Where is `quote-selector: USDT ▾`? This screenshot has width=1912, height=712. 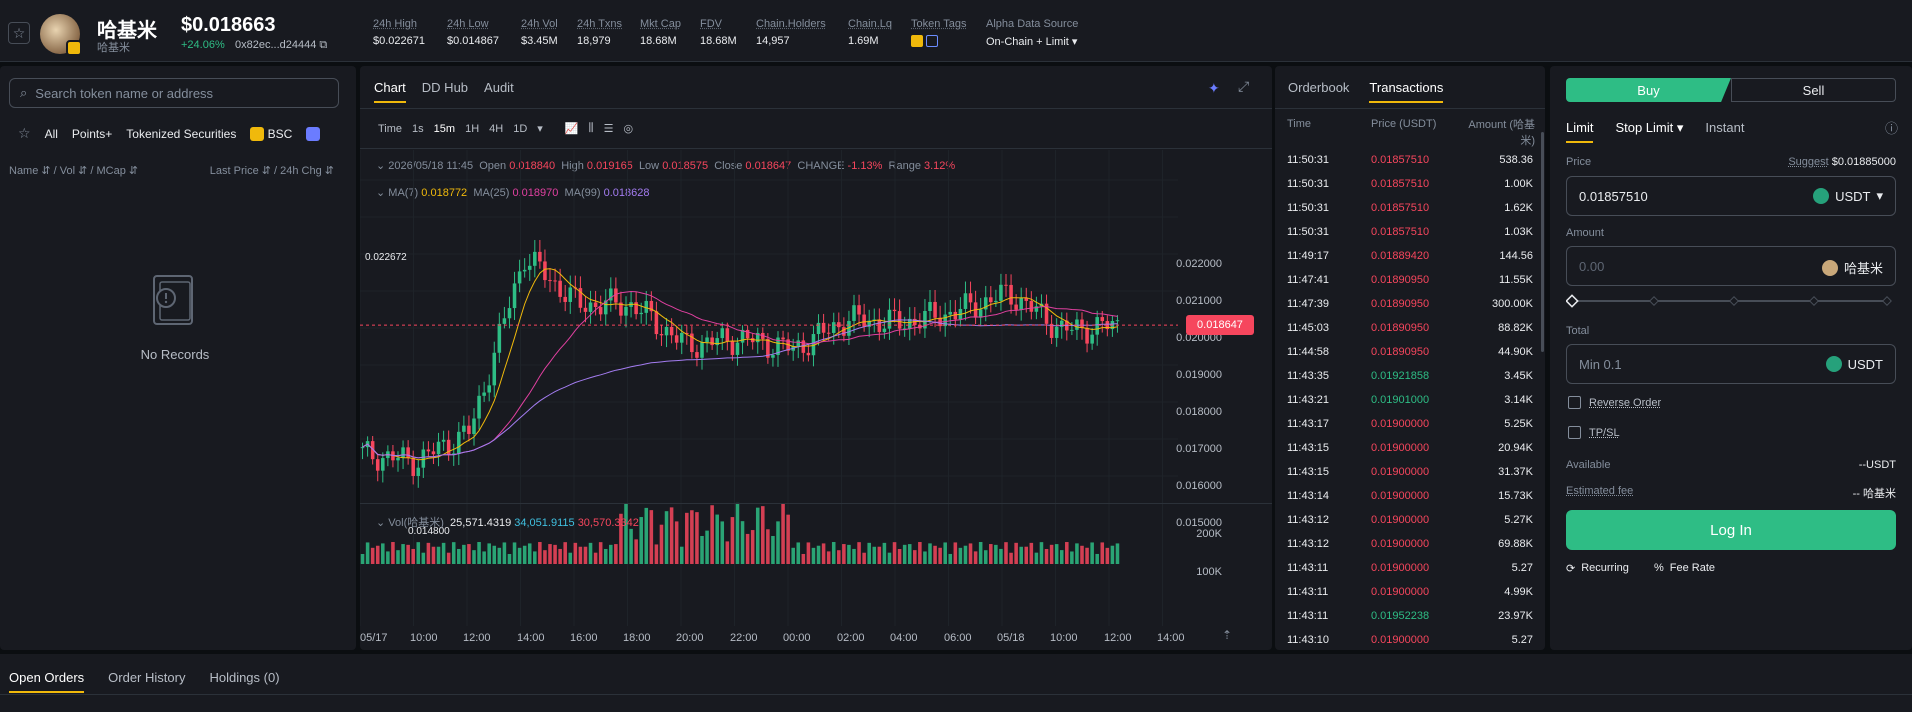
quote-selector: USDT ▾ is located at coordinates (1848, 196).